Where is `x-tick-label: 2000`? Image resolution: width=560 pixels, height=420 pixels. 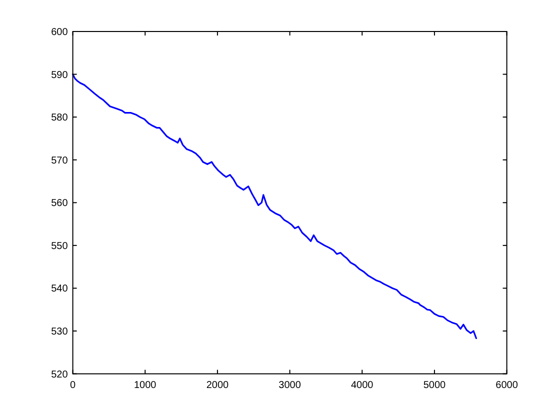
x-tick-label: 2000 is located at coordinates (218, 385).